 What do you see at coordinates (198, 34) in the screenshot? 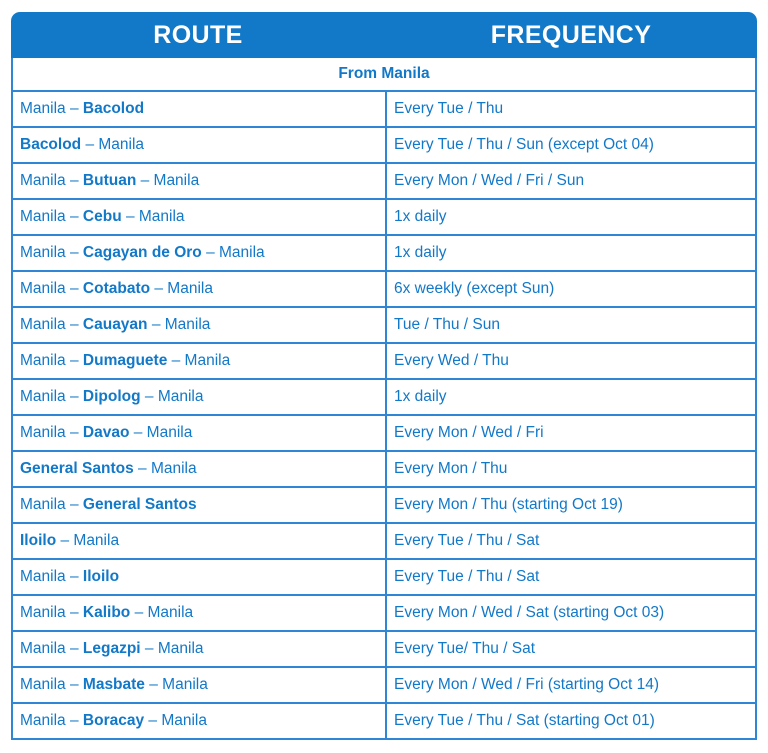
I see `column-header-route: ROUTE` at bounding box center [198, 34].